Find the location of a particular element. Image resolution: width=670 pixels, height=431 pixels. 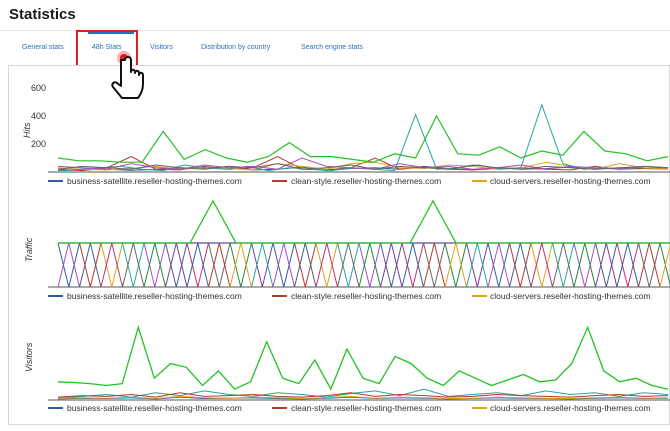

hits-y-tick-label: 200 is located at coordinates (38, 144).